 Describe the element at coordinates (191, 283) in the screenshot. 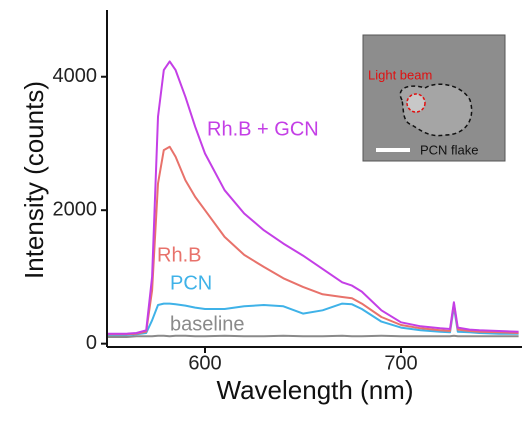

I see `series-label: PCN` at that location.